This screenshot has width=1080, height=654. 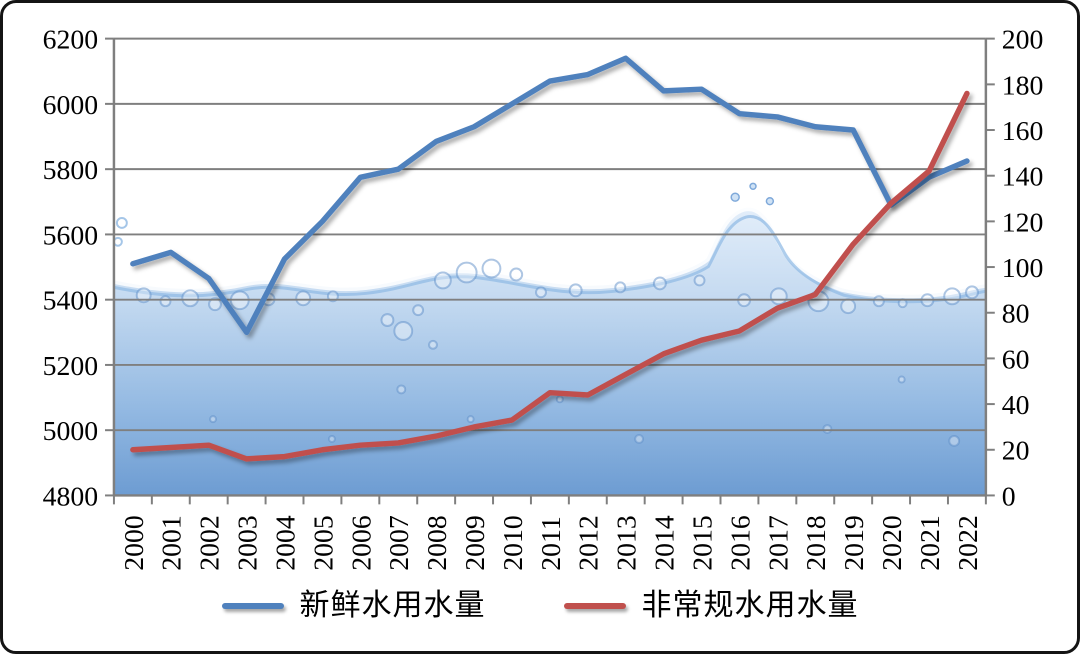 What do you see at coordinates (252, 606) in the screenshot?
I see `legend-line-swatch-fresh-water` at bounding box center [252, 606].